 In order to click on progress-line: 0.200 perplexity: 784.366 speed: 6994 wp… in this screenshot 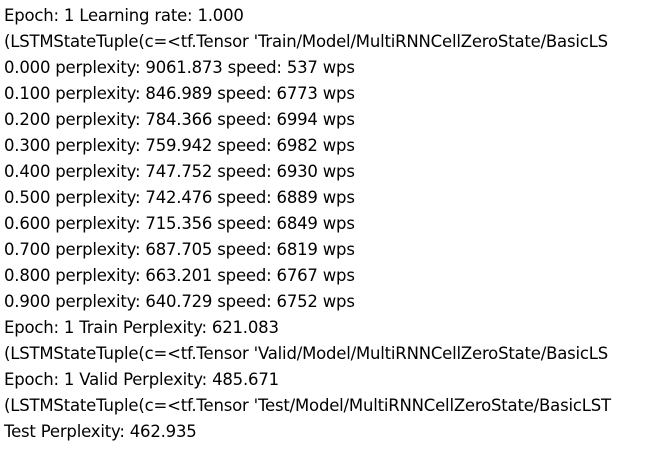, I will do `click(179, 119)`.